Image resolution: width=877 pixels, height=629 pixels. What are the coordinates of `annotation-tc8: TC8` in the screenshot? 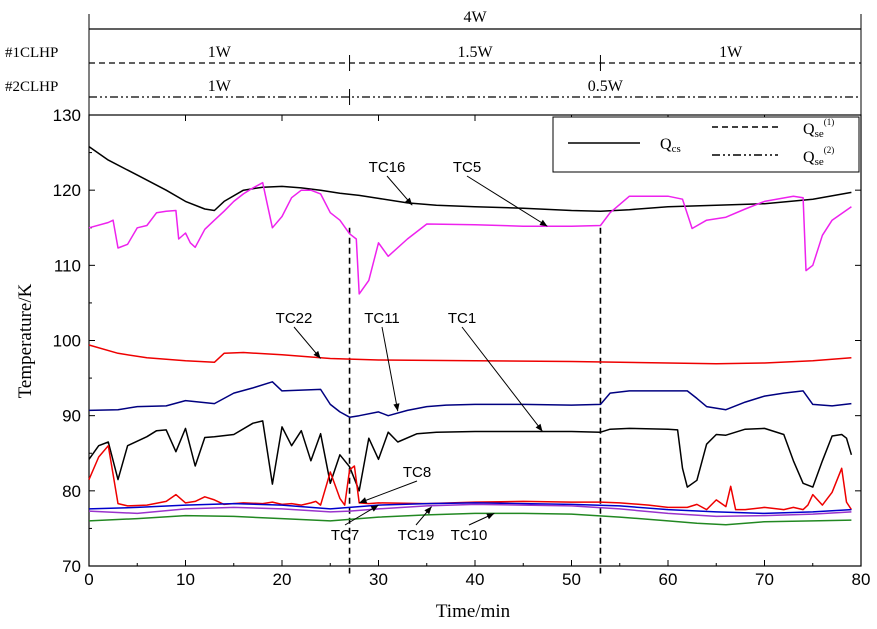 It's located at (417, 472).